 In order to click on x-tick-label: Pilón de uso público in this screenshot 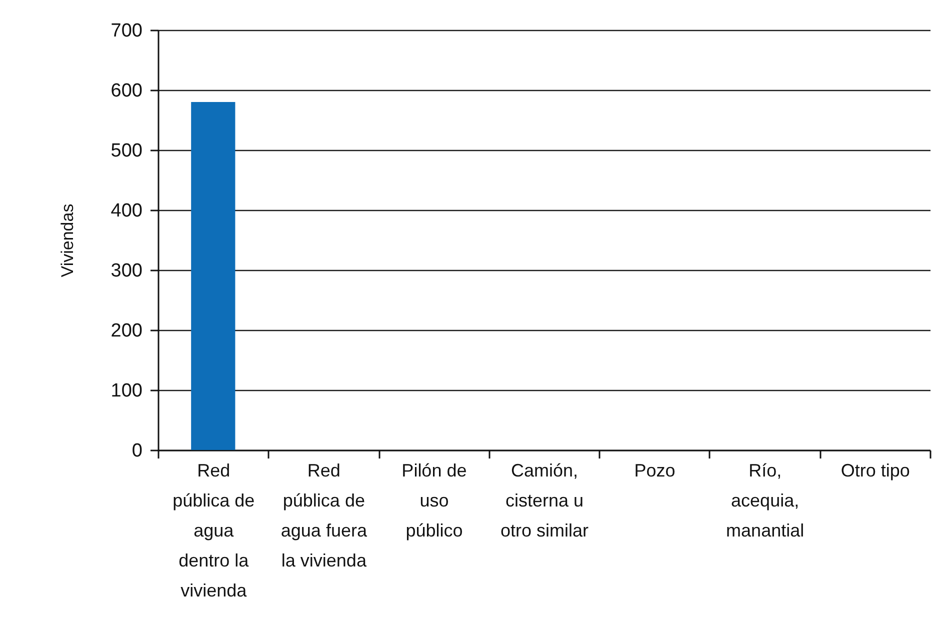, I will do `click(434, 500)`.